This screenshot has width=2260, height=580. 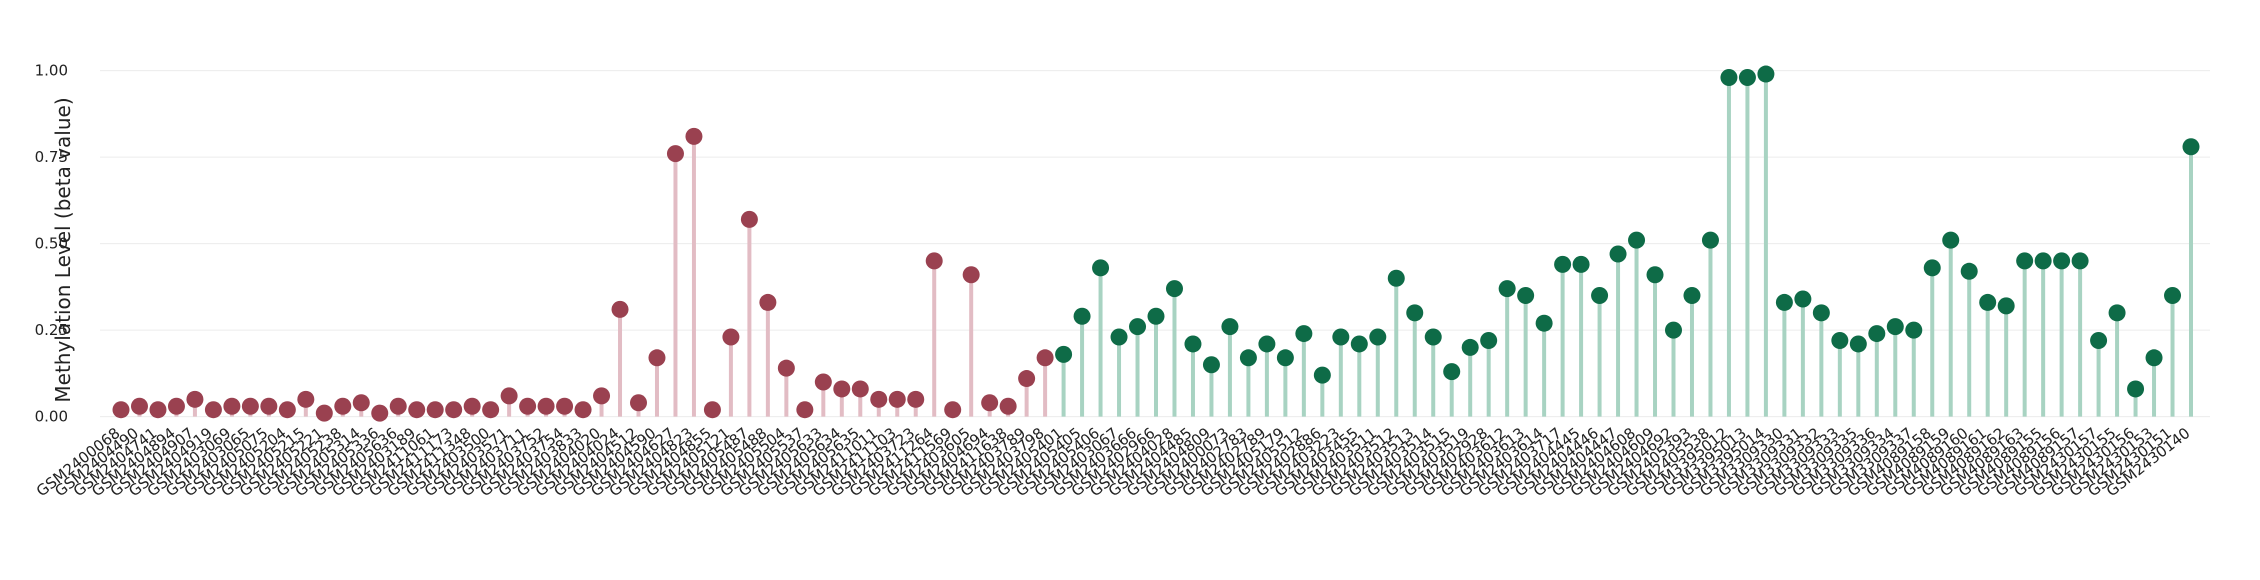 I want to click on y-tick-label: 0.50, so click(x=51, y=244).